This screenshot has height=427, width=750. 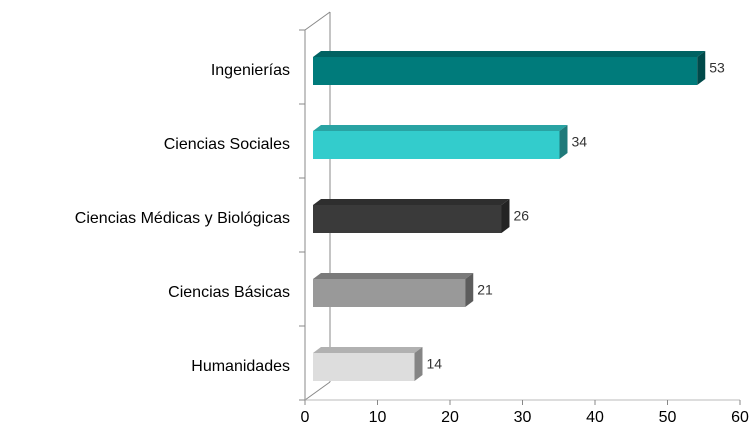 What do you see at coordinates (227, 144) in the screenshot?
I see `y-tick-label: Ciencias Sociales` at bounding box center [227, 144].